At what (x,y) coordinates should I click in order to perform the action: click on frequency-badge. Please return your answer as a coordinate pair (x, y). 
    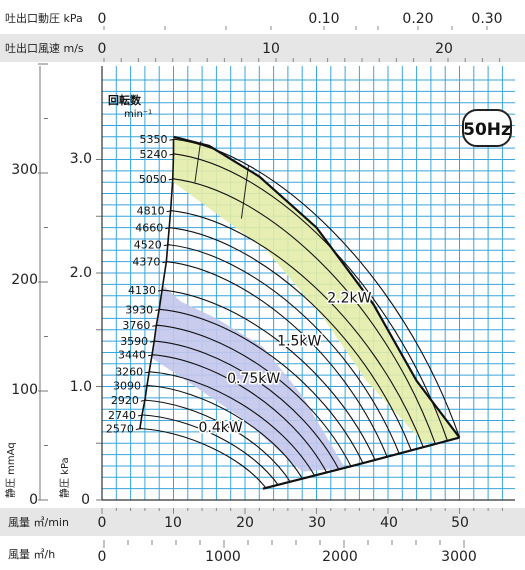
    Looking at the image, I should click on (487, 128).